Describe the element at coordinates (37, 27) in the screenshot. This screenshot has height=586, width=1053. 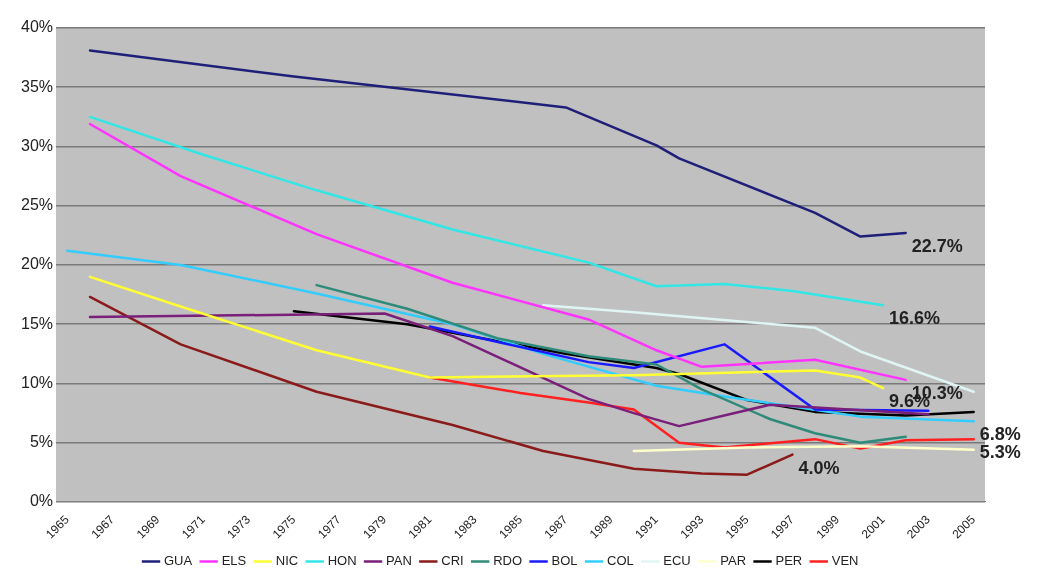
I see `y-tick-label: 40%` at that location.